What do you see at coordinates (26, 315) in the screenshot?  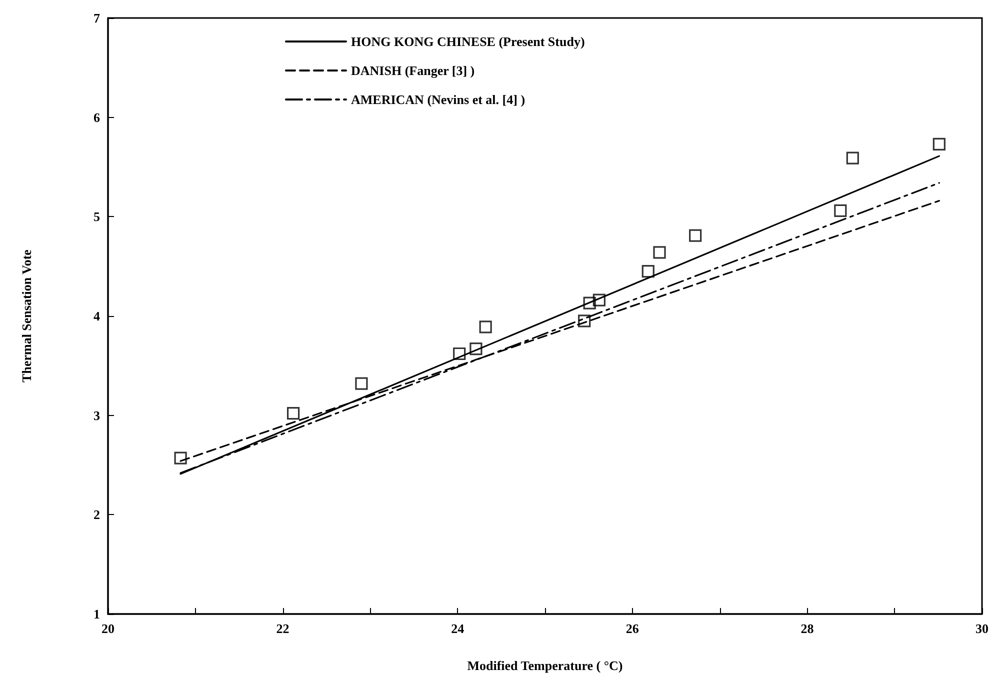 I see `y-axis-title: Thermal Sensation Vote` at bounding box center [26, 315].